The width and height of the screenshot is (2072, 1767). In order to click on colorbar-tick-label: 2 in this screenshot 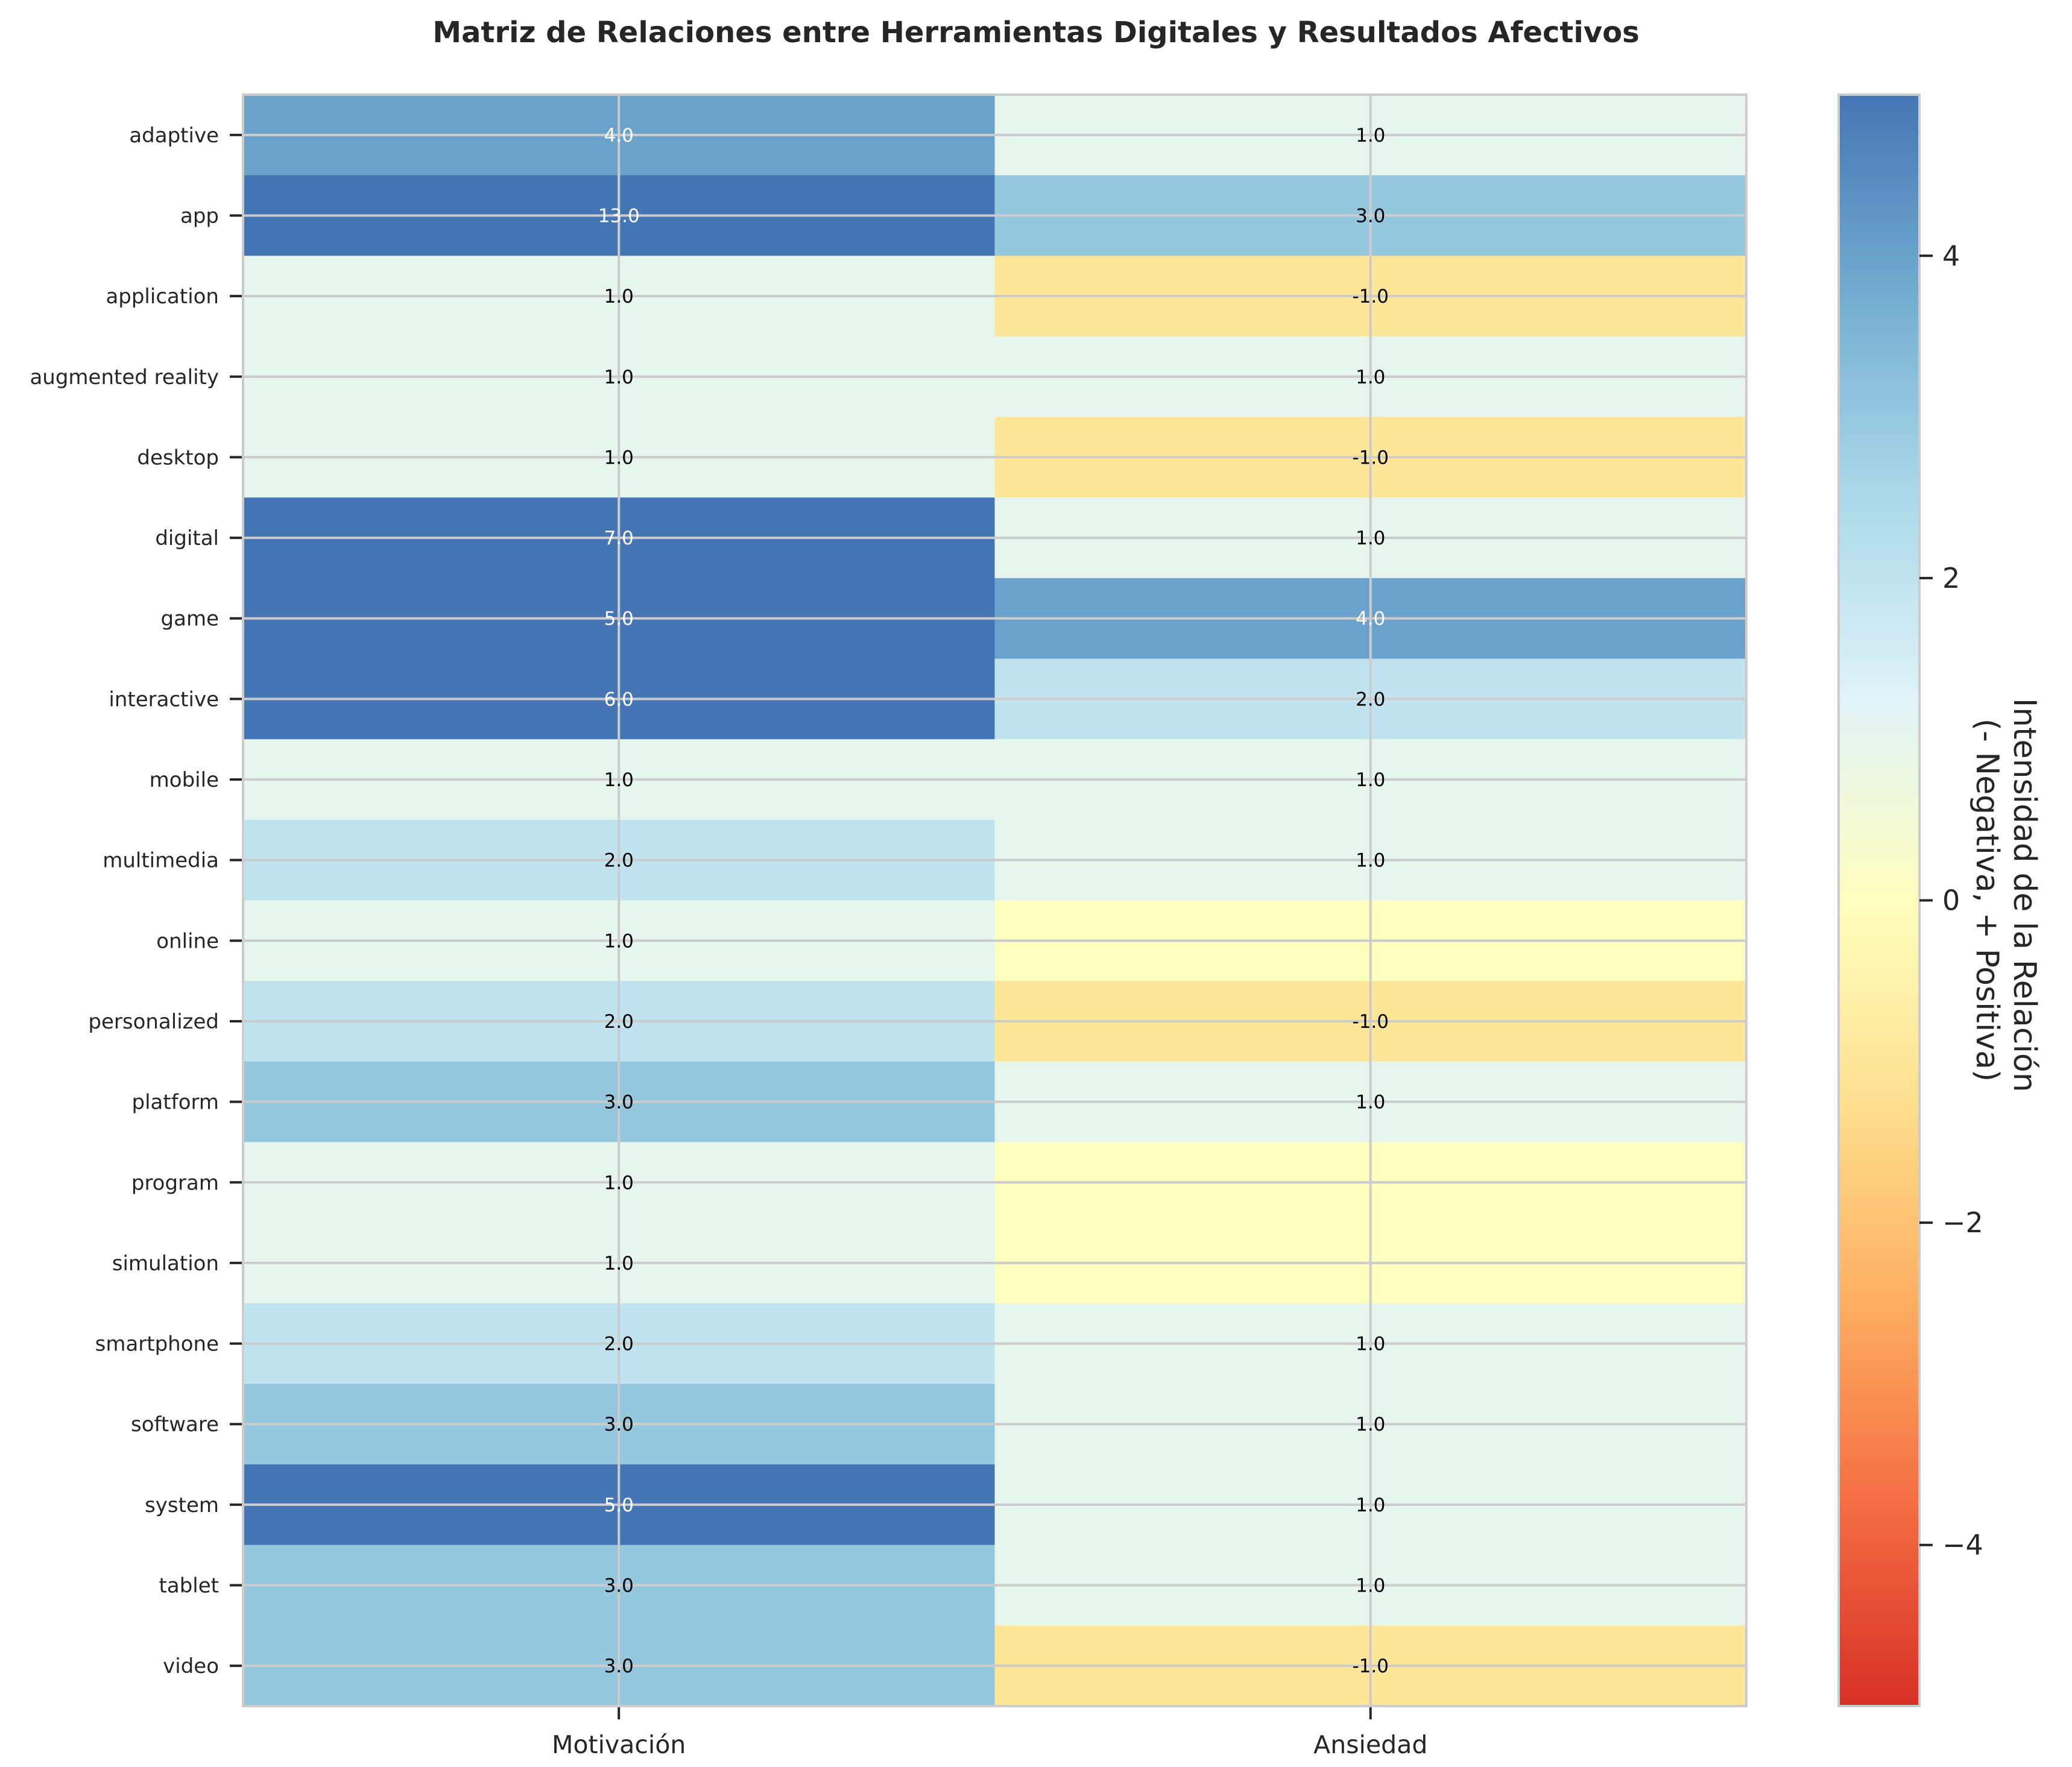, I will do `click(1951, 578)`.